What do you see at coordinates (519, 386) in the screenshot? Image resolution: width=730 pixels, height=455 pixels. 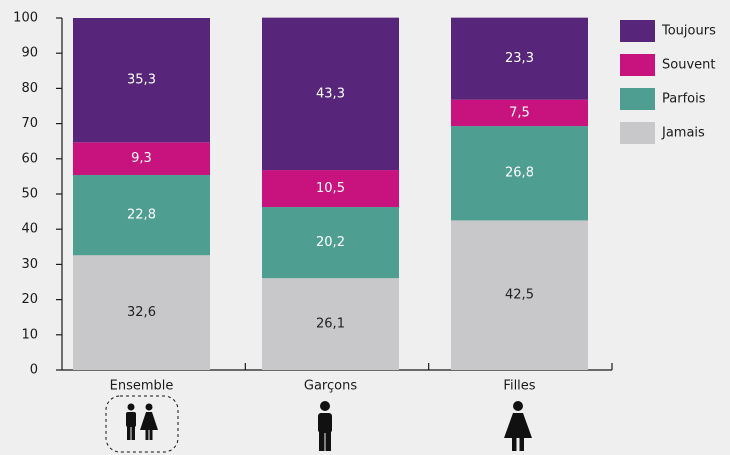 I see `x-tick-label: Filles` at bounding box center [519, 386].